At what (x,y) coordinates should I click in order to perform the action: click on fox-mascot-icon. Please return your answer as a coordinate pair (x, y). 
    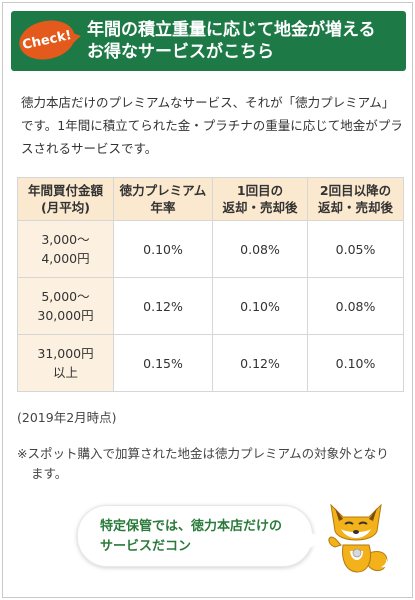
    Looking at the image, I should click on (358, 538).